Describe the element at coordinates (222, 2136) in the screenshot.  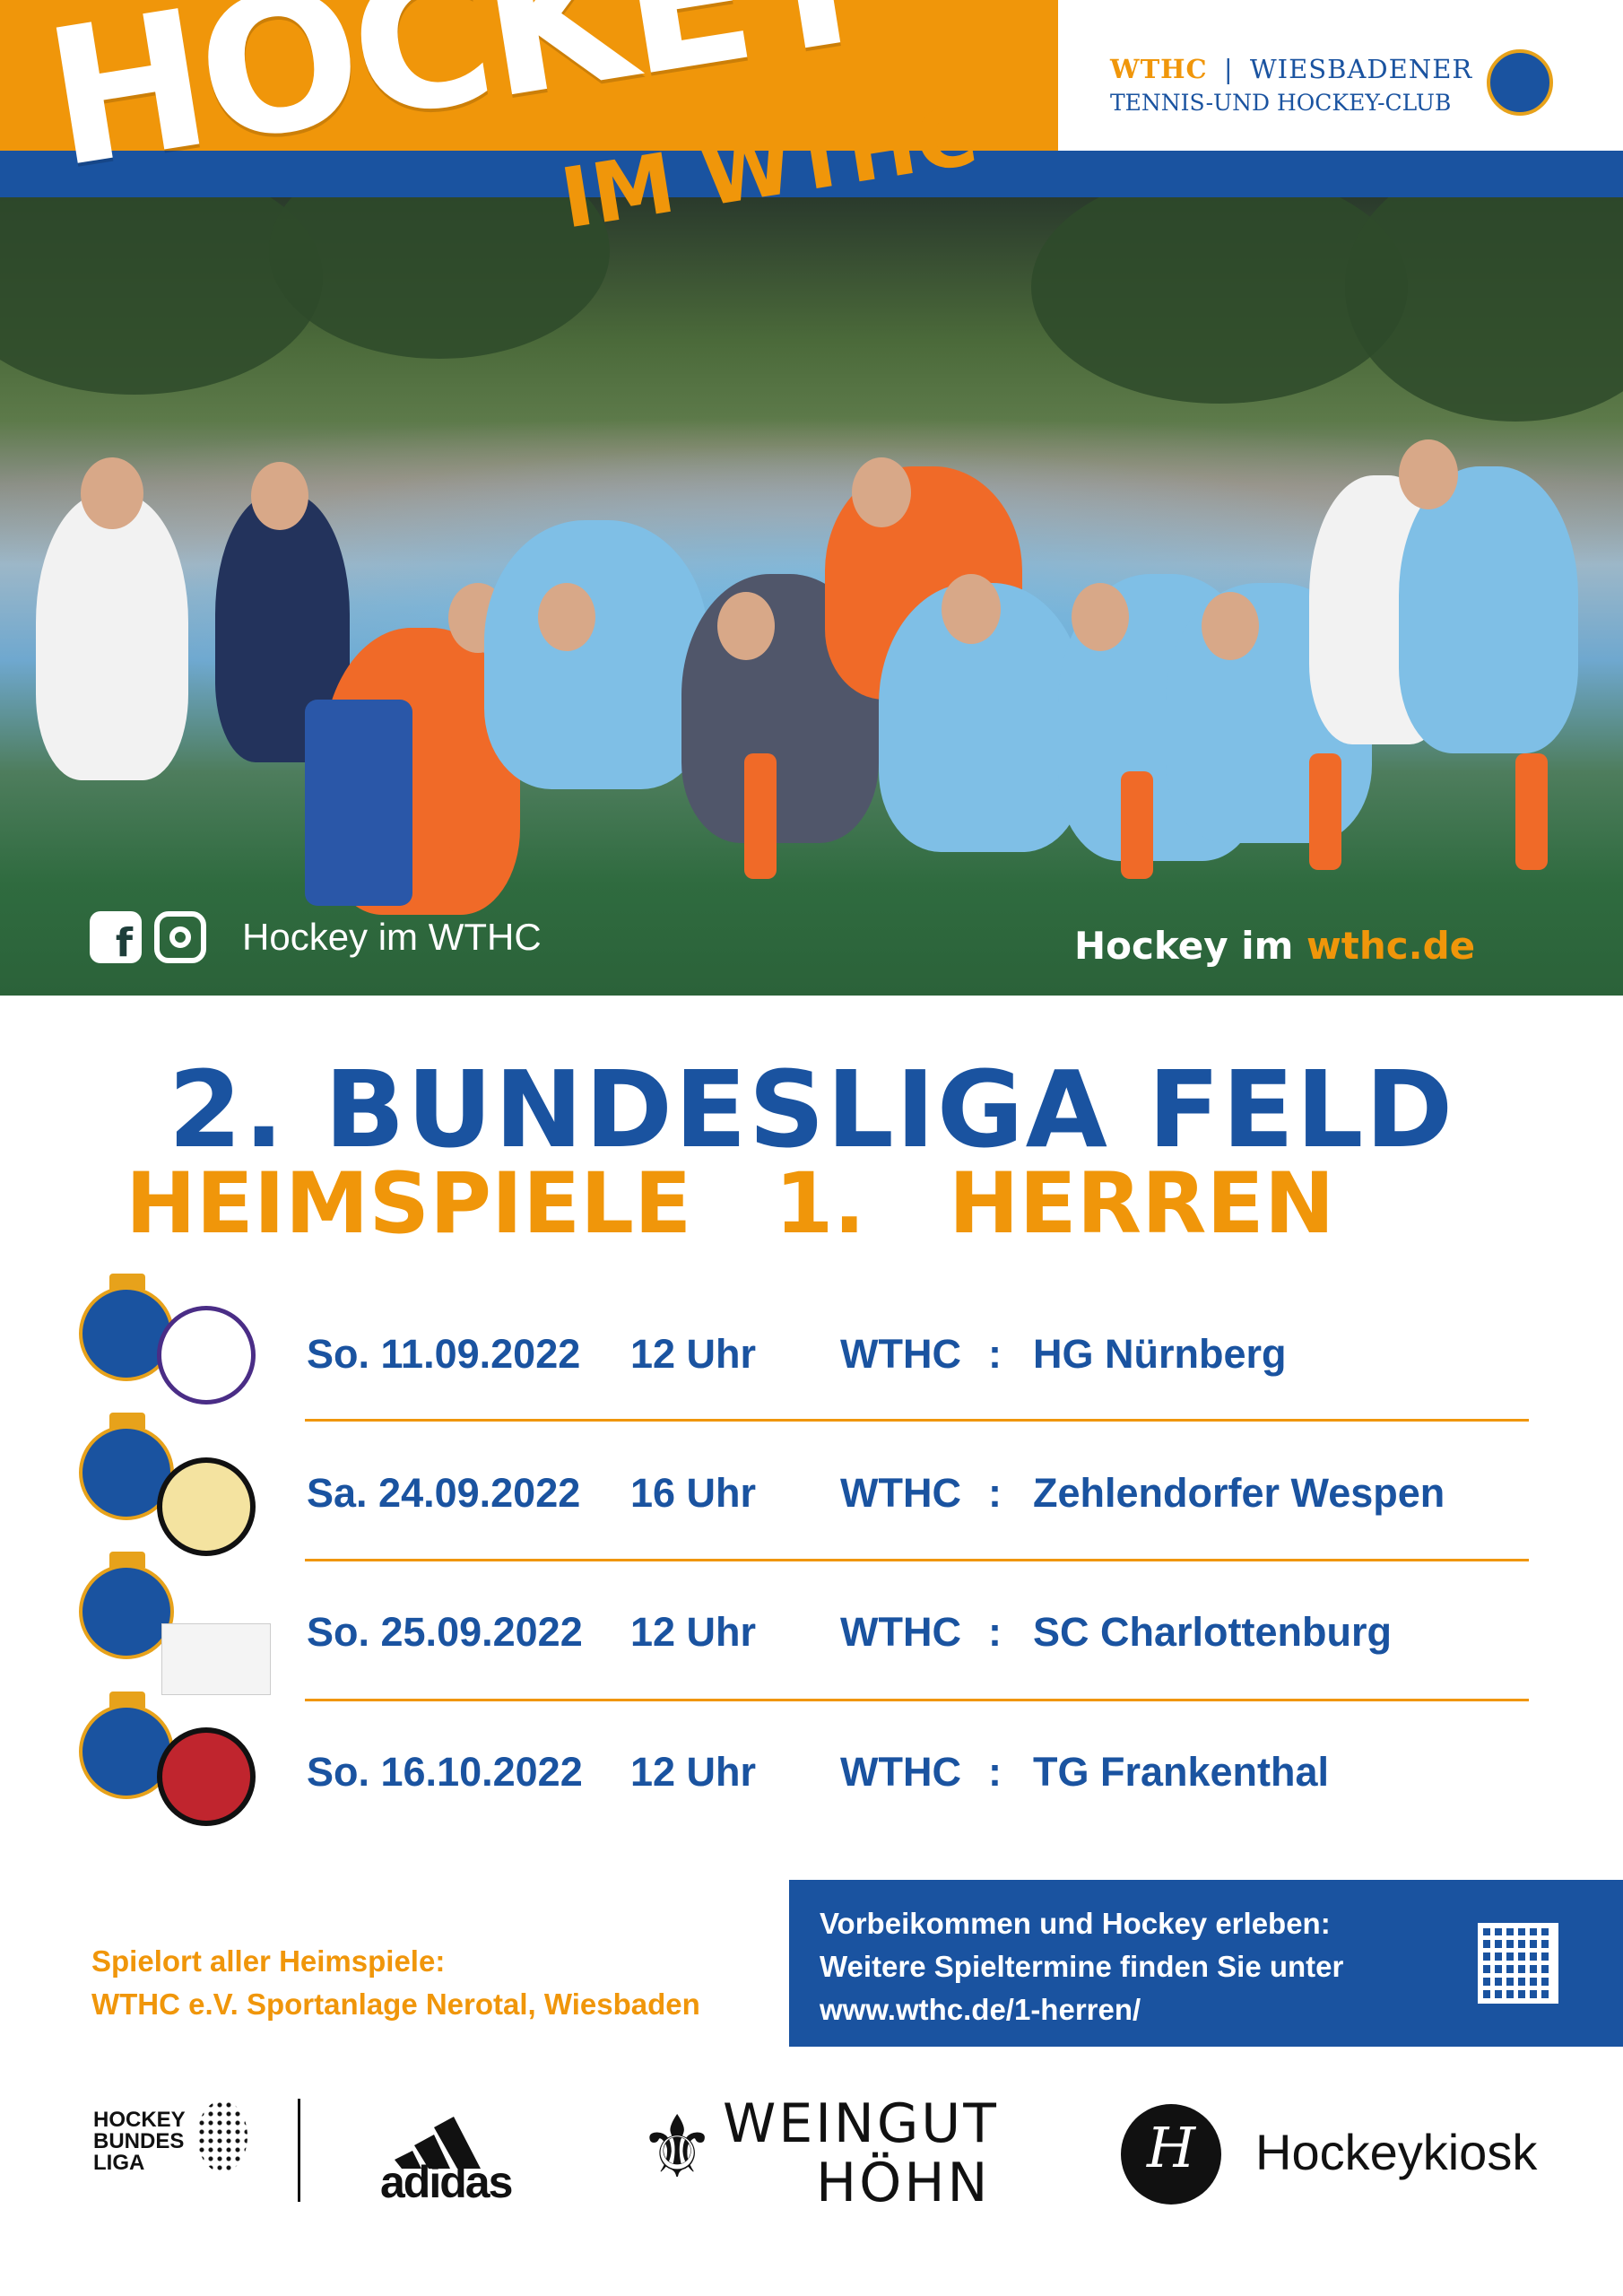
I see `hockey-ball-icon` at that location.